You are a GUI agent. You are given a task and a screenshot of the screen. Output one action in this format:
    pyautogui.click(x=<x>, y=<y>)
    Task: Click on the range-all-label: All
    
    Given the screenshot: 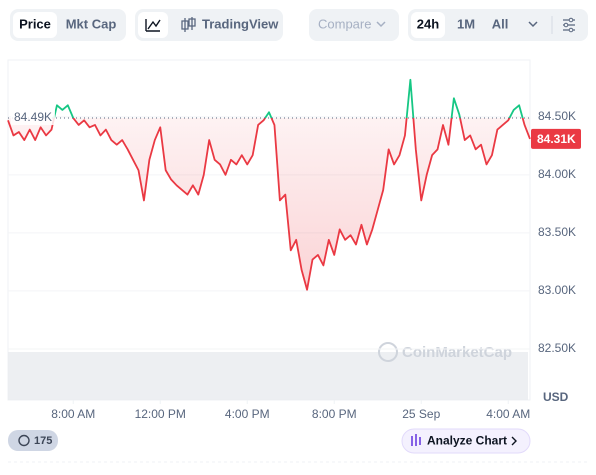 What is the action you would take?
    pyautogui.click(x=500, y=23)
    